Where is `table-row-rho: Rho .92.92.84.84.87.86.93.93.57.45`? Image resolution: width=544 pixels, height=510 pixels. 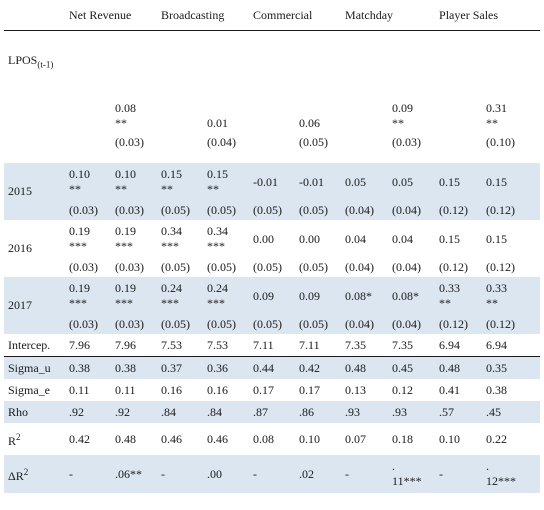 table-row-rho: Rho .92.92.84.84.87.86.93.93.57.45 is located at coordinates (272, 412).